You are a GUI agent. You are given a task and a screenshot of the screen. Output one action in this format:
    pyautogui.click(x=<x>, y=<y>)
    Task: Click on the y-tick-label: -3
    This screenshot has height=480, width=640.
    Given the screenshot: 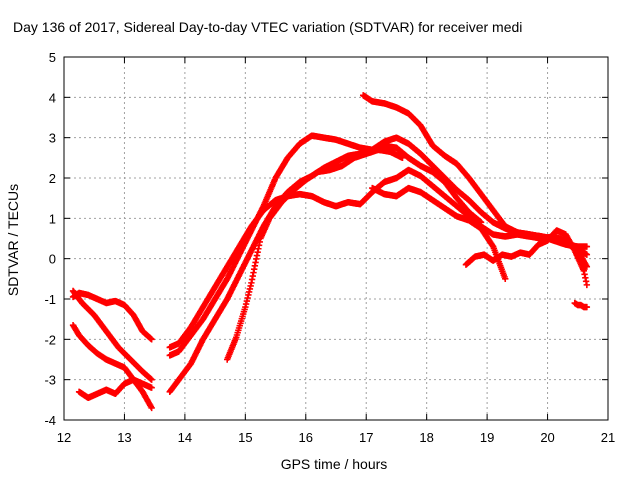 What is the action you would take?
    pyautogui.click(x=50, y=380)
    